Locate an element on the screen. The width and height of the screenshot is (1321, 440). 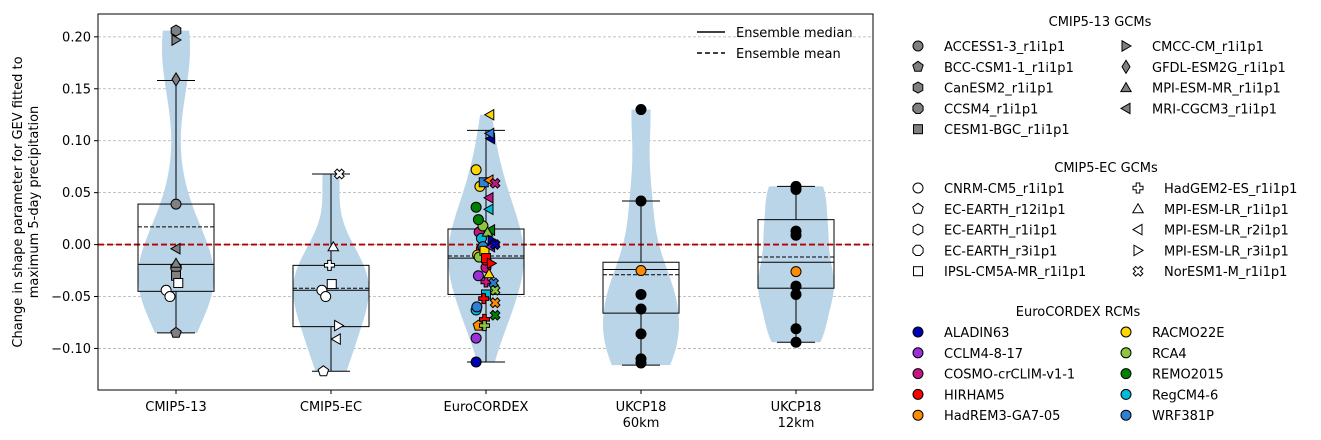
legend-label: CMCC-CM_r1i1p1 is located at coordinates (1208, 47).